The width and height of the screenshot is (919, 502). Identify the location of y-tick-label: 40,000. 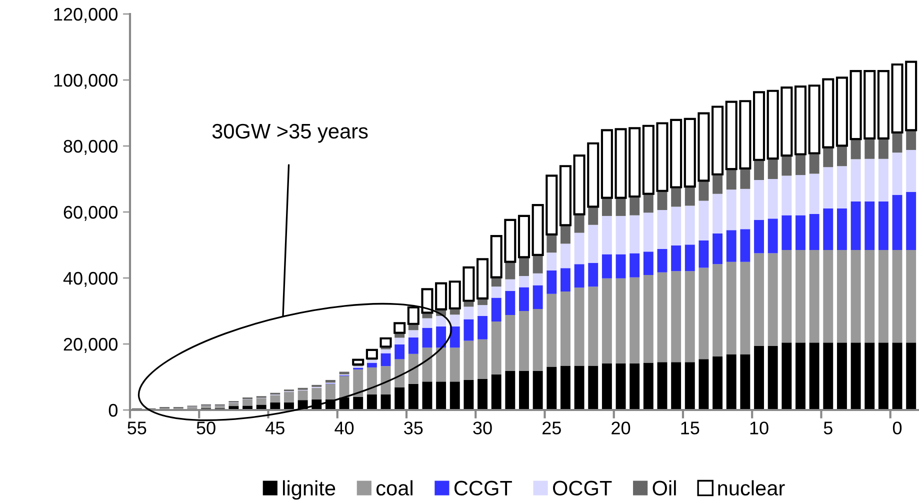
(90, 279).